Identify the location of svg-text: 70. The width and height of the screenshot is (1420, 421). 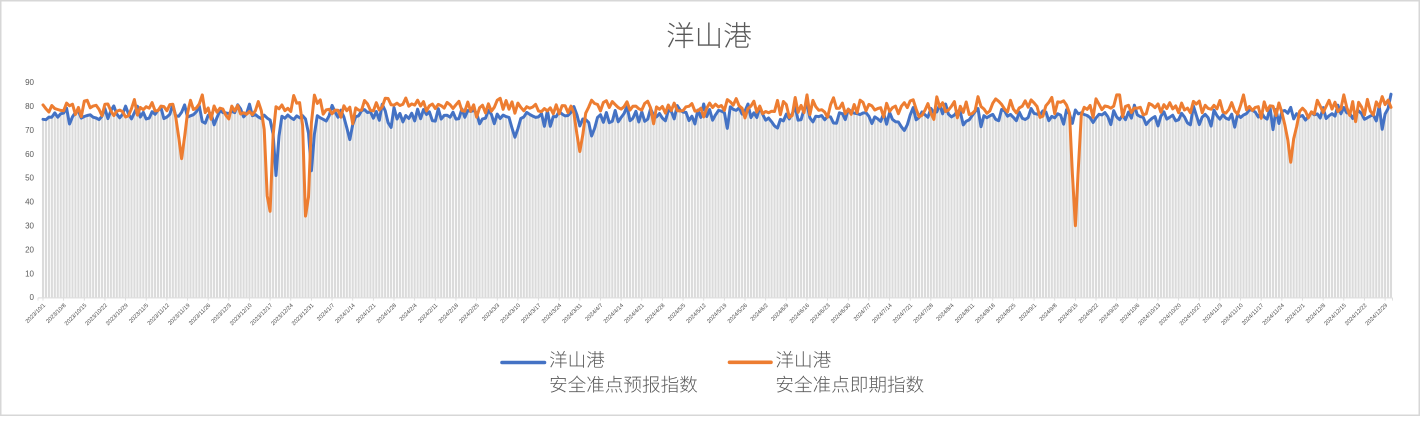
(29, 130).